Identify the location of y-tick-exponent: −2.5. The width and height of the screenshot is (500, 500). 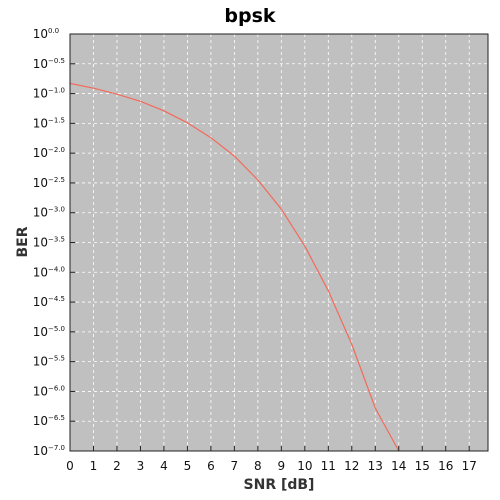
(56, 180).